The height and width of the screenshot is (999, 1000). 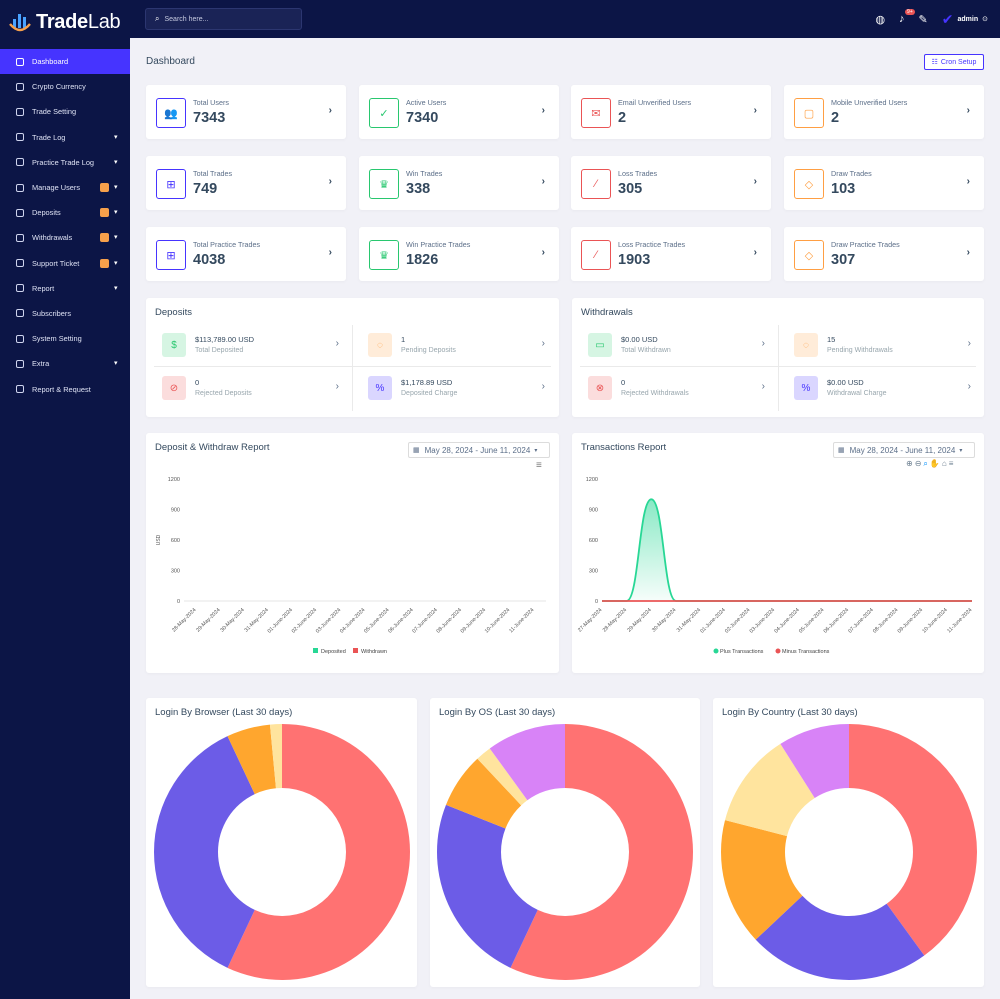 What do you see at coordinates (20, 288) in the screenshot?
I see `report-icon` at bounding box center [20, 288].